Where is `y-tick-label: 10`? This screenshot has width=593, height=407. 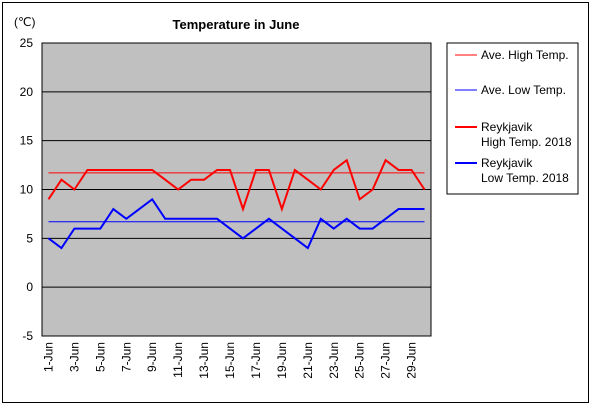
y-tick-label: 10 is located at coordinates (27, 190).